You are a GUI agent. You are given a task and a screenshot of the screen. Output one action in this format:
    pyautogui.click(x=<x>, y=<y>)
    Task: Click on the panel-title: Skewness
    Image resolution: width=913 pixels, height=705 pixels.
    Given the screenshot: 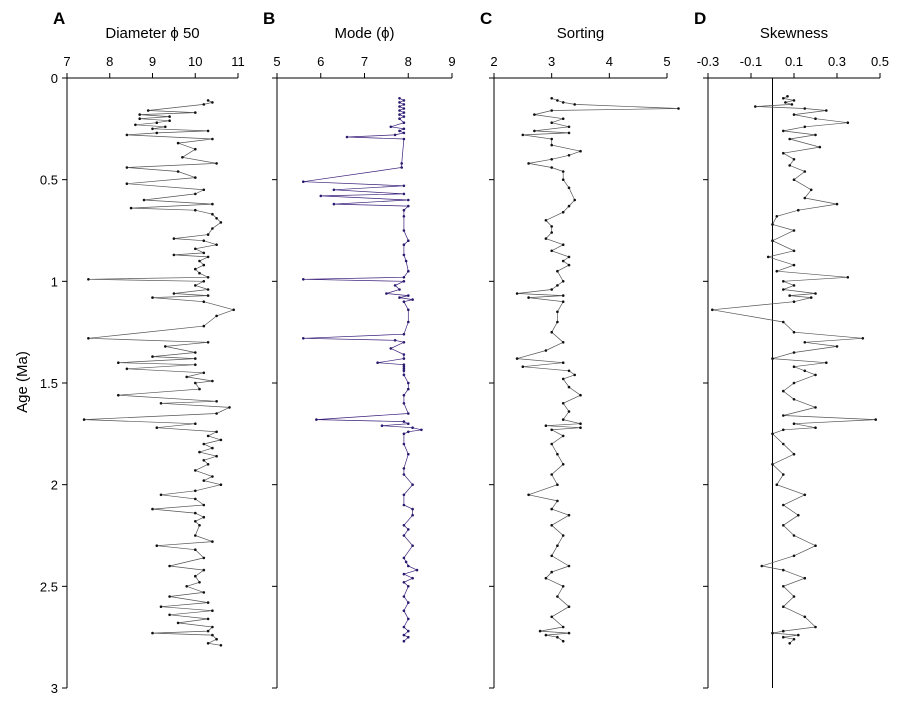 What is the action you would take?
    pyautogui.click(x=794, y=33)
    